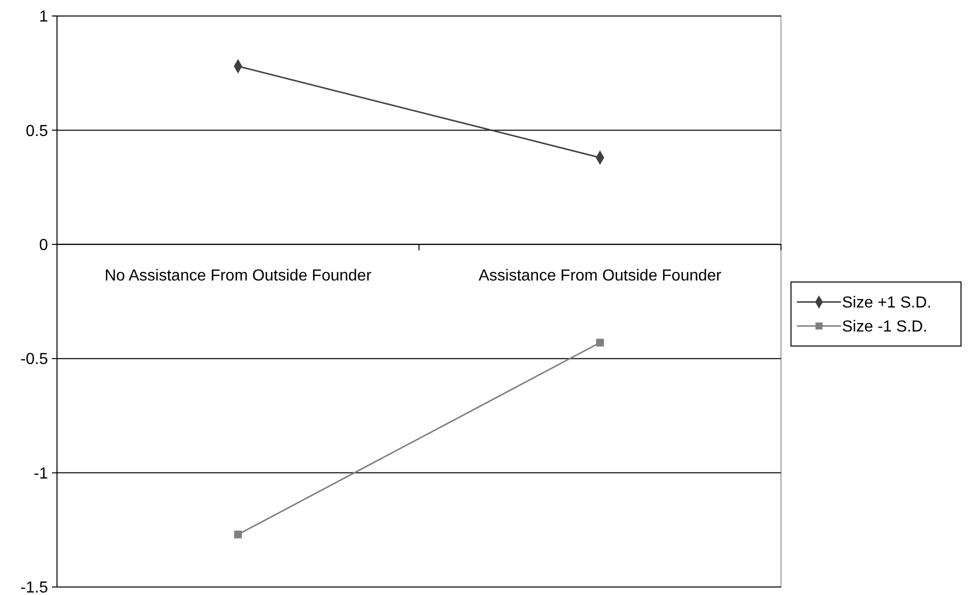 The height and width of the screenshot is (595, 970). Describe the element at coordinates (41, 473) in the screenshot. I see `y-tick-label: -1` at that location.